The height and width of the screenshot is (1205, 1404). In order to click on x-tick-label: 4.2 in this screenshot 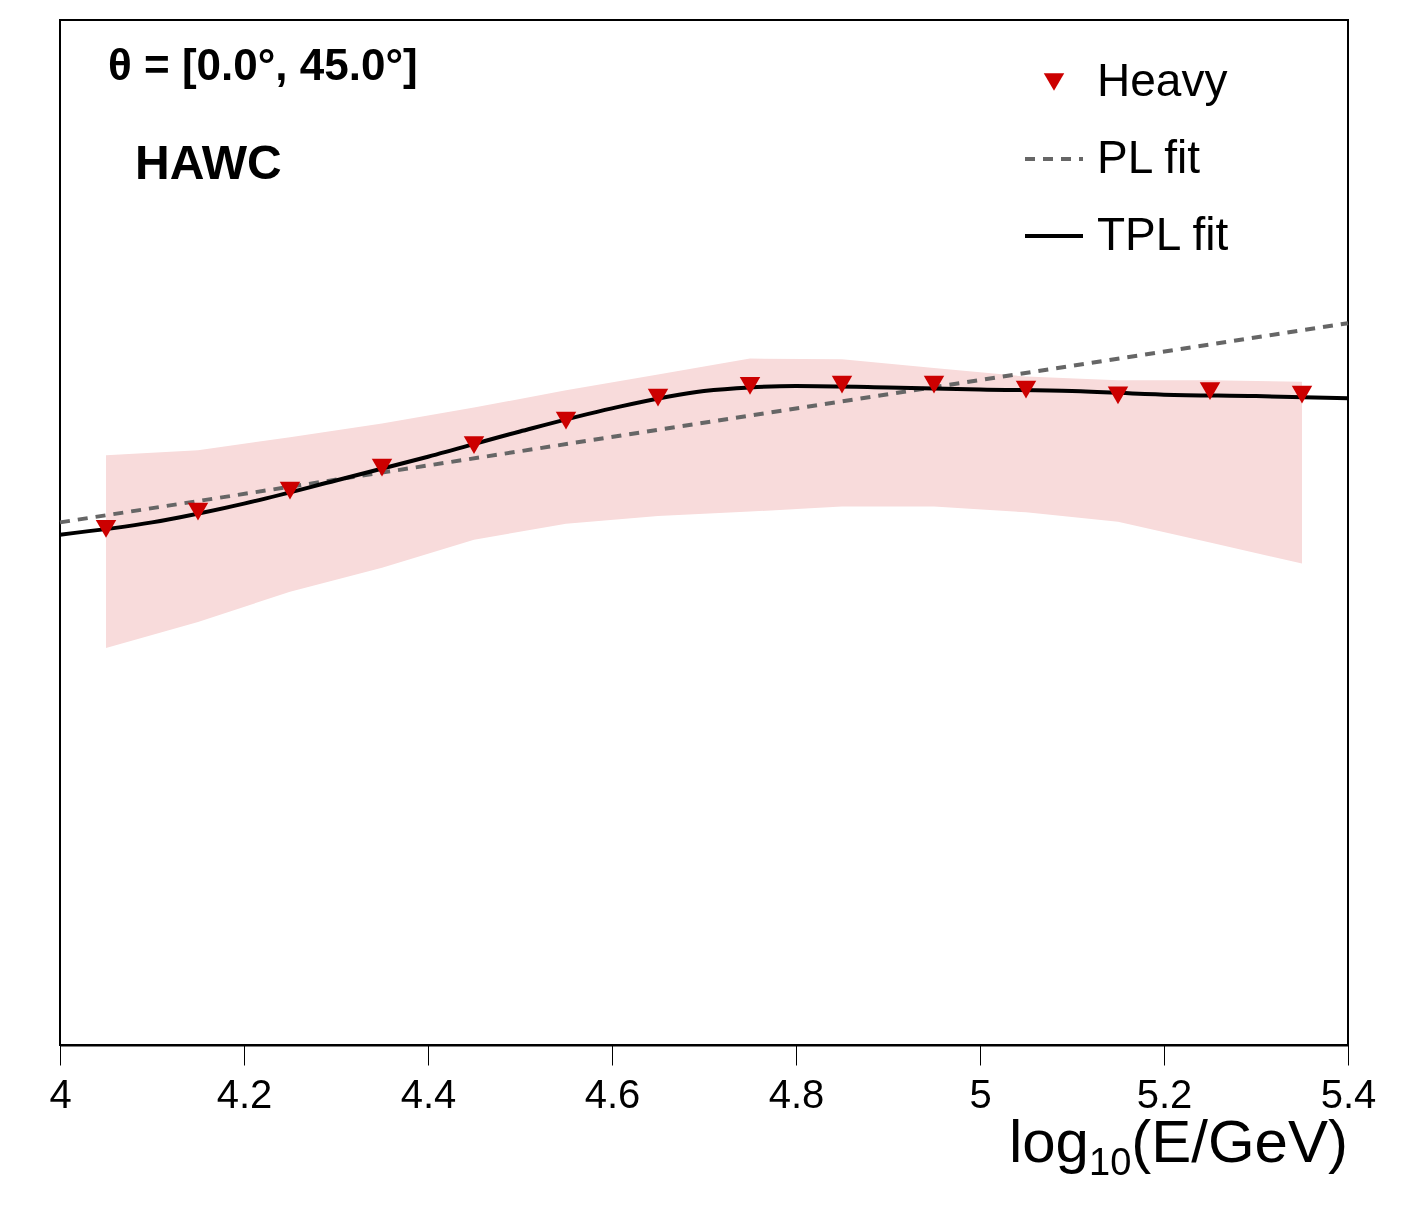, I will do `click(244, 1093)`.